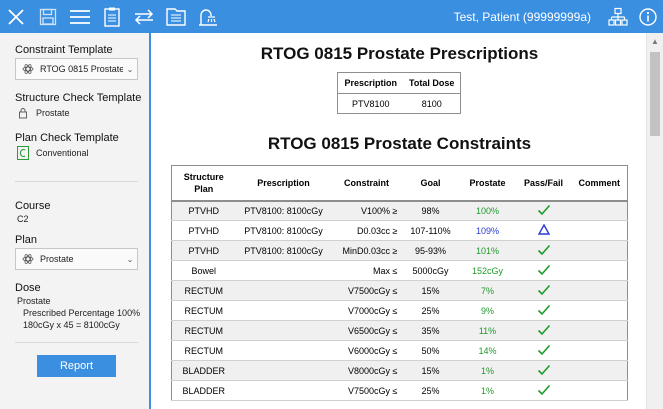 The image size is (663, 409). What do you see at coordinates (366, 183) in the screenshot?
I see `column-header: Constraint` at bounding box center [366, 183].